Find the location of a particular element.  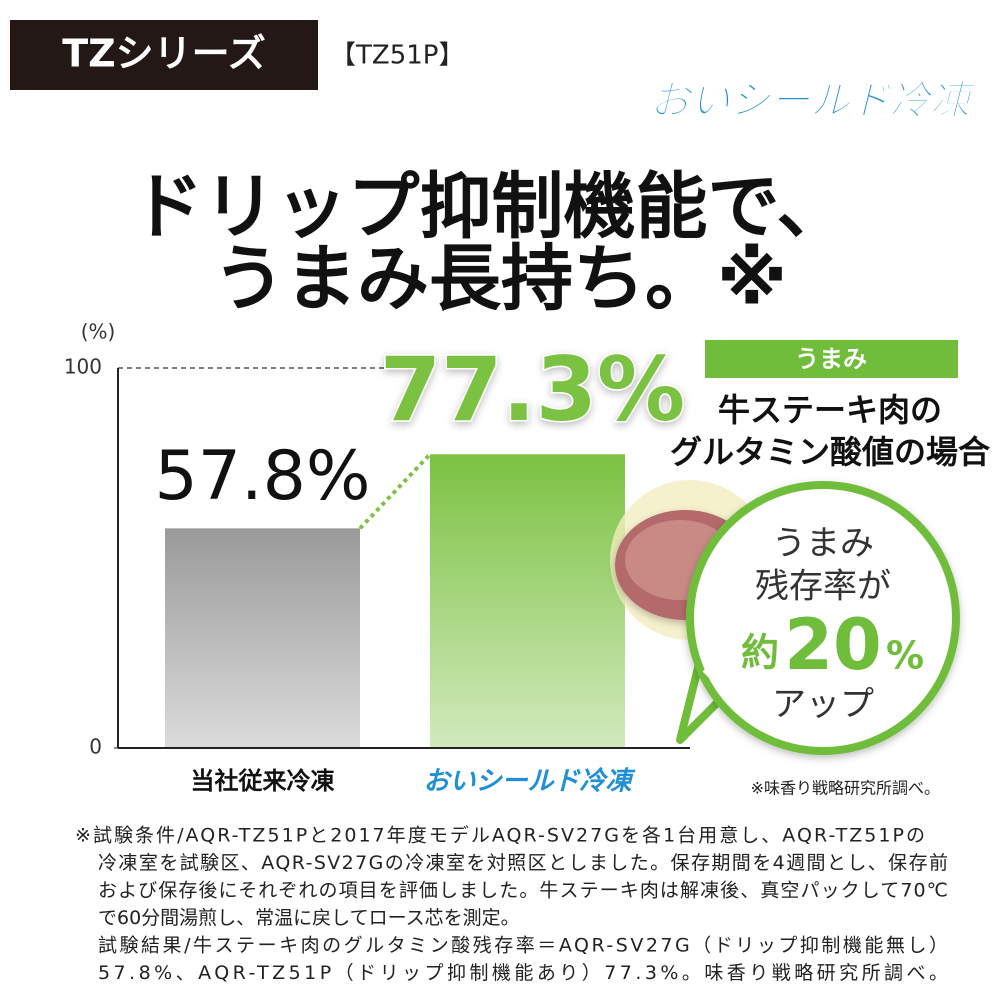

bubble is located at coordinates (823, 618).